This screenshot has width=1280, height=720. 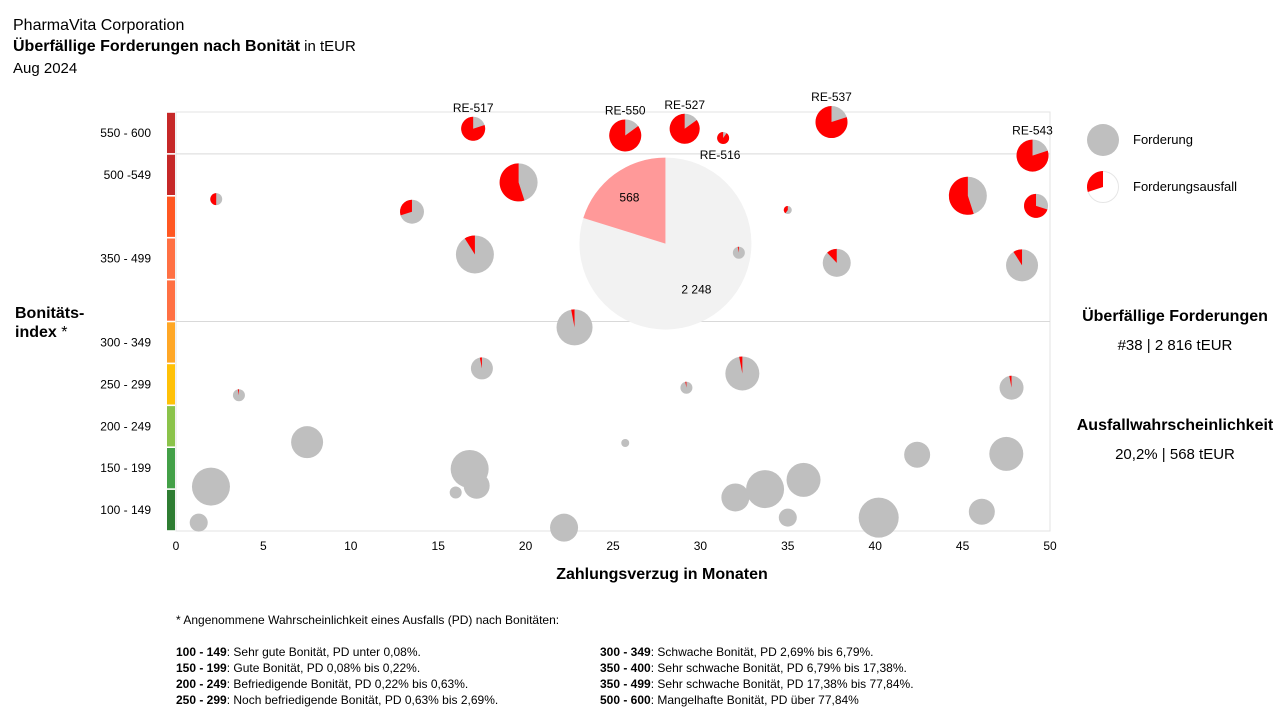 What do you see at coordinates (720, 155) in the screenshot?
I see `bubble-label: RE-516` at bounding box center [720, 155].